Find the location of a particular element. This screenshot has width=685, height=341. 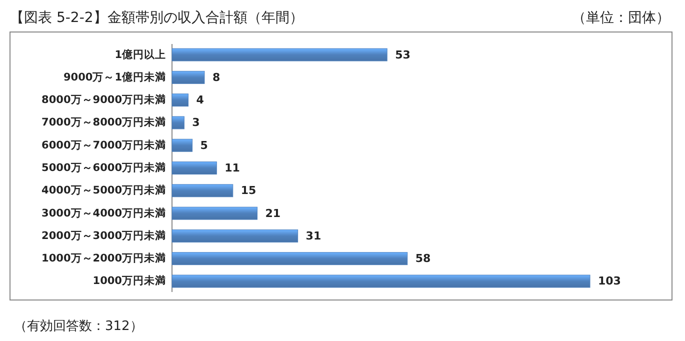

y-tick-label: 8000万～9000万円未満 is located at coordinates (104, 99).